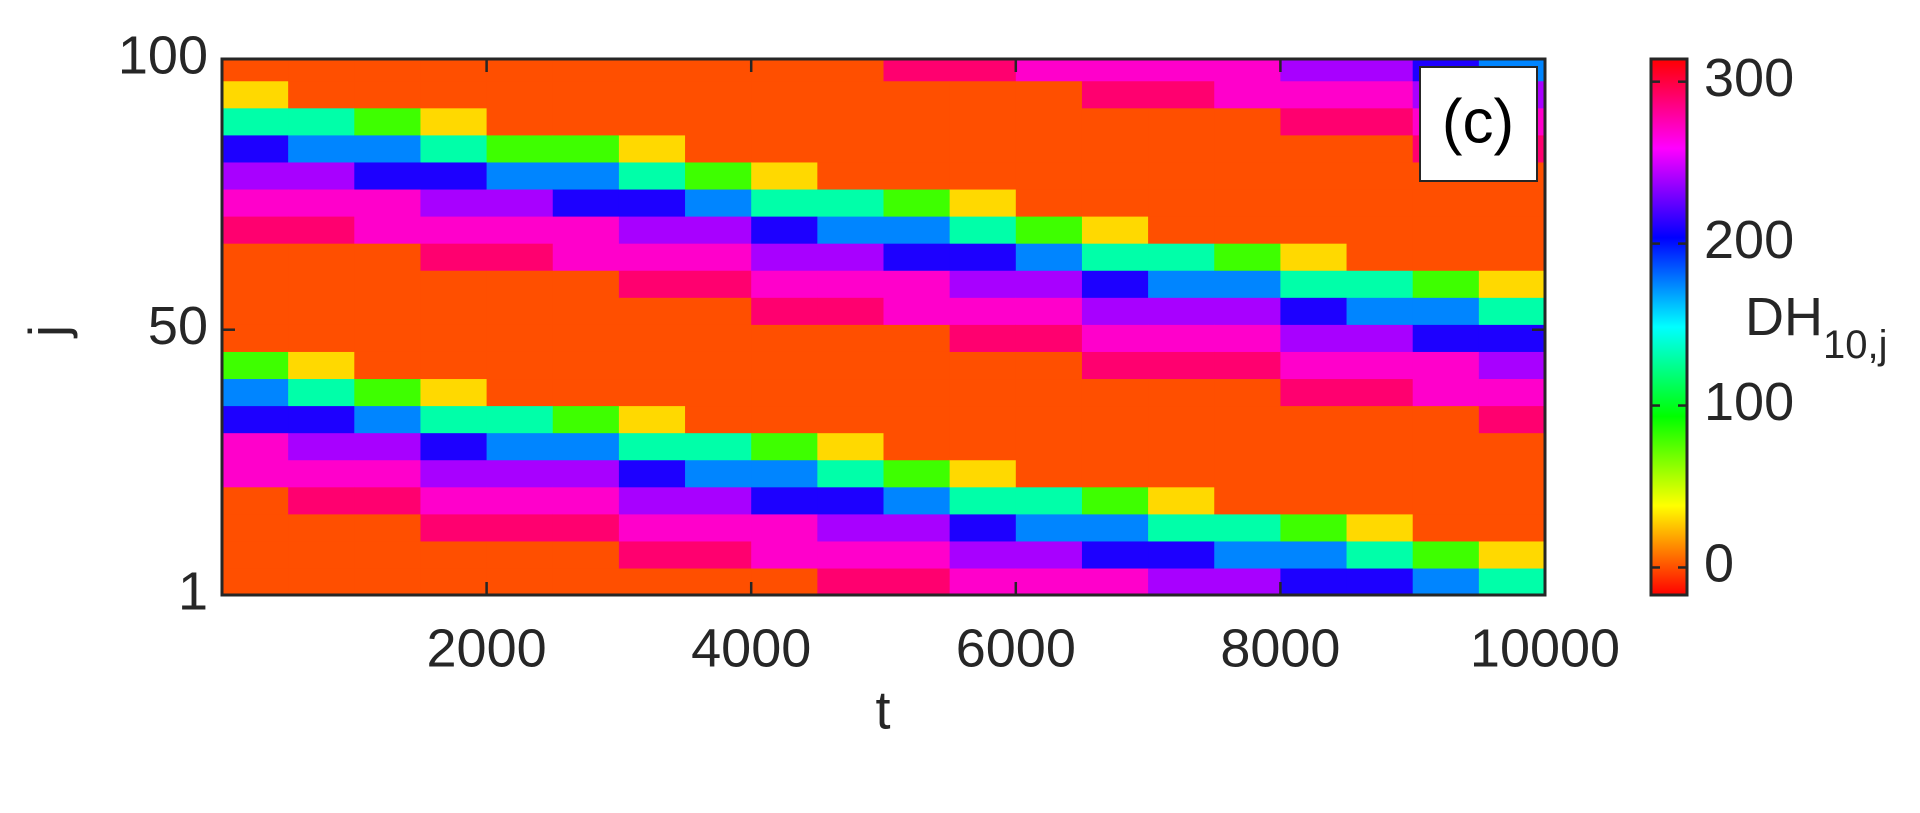  I want to click on colorbar-tick-label: 100, so click(1749, 402).